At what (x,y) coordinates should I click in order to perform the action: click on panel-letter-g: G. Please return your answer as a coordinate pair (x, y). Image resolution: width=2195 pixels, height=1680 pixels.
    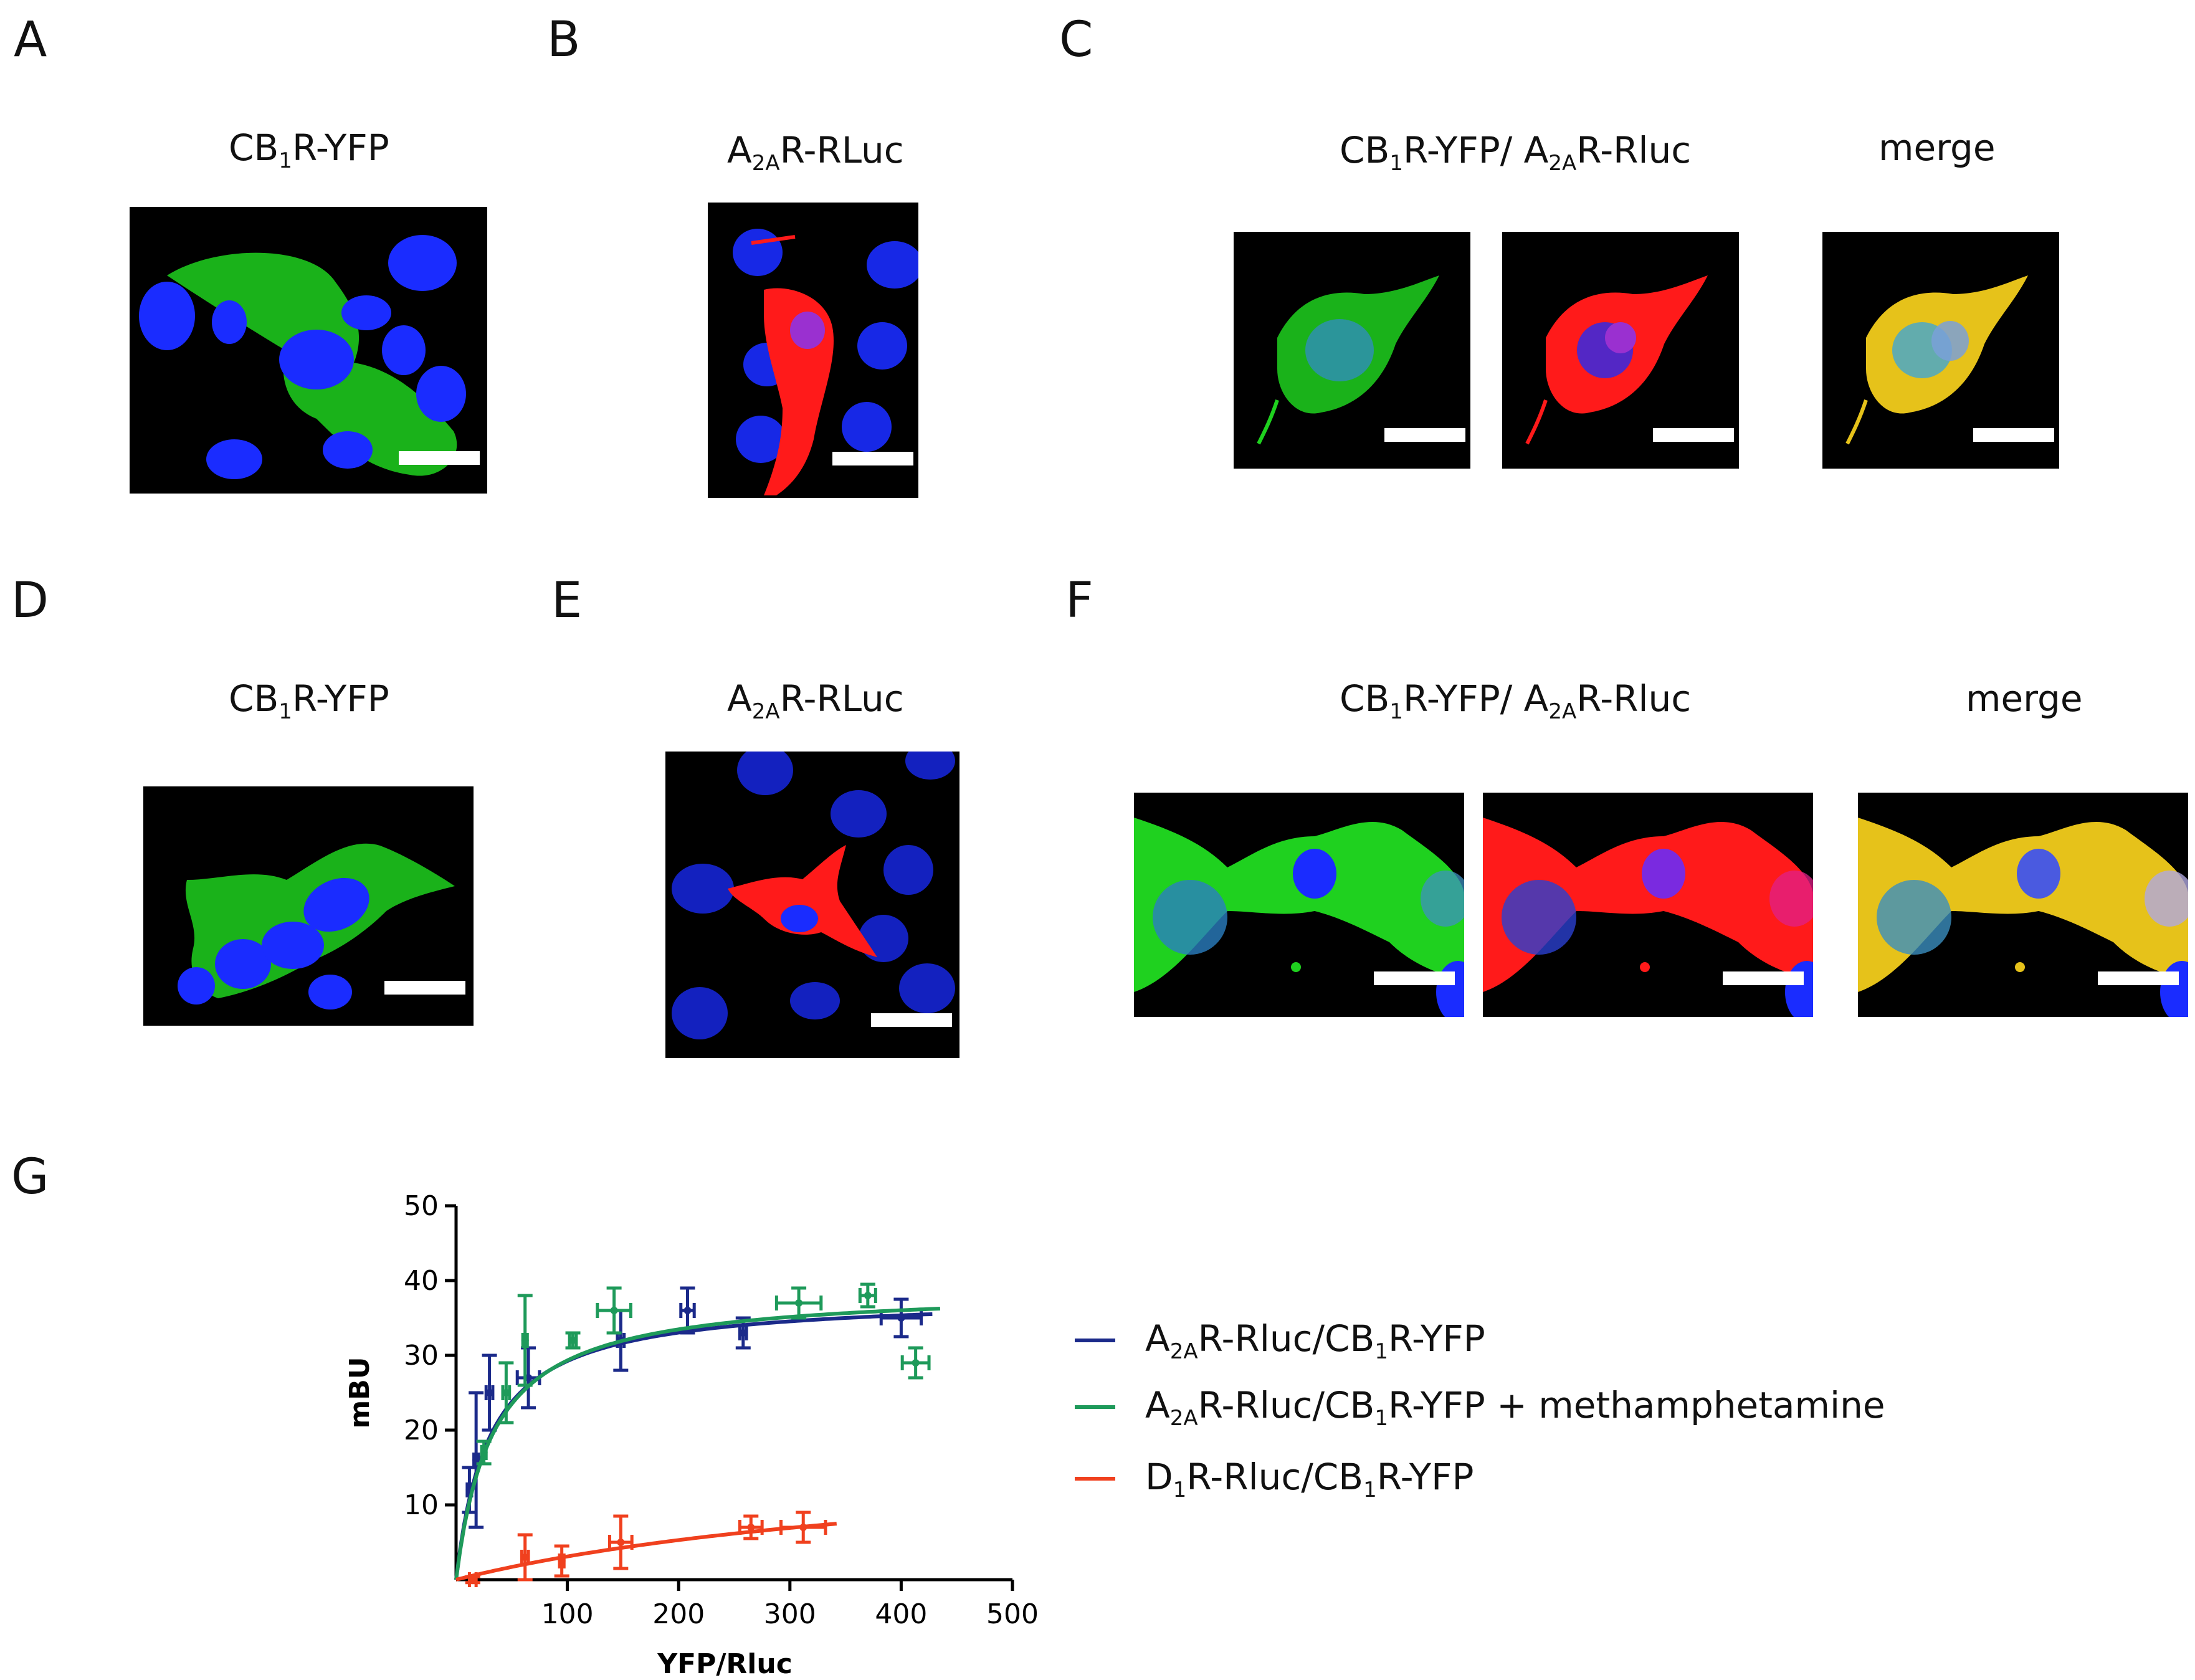
    Looking at the image, I should click on (30, 1177).